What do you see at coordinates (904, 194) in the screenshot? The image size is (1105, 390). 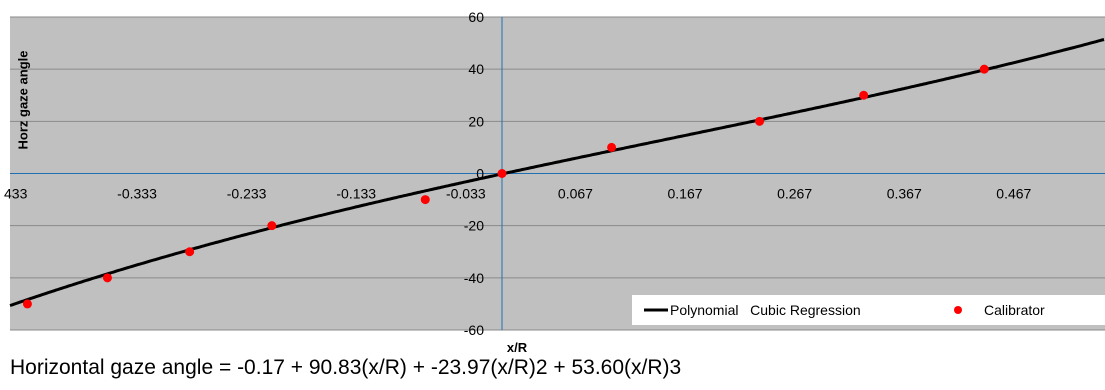 I see `x-tick-label: 0.367` at bounding box center [904, 194].